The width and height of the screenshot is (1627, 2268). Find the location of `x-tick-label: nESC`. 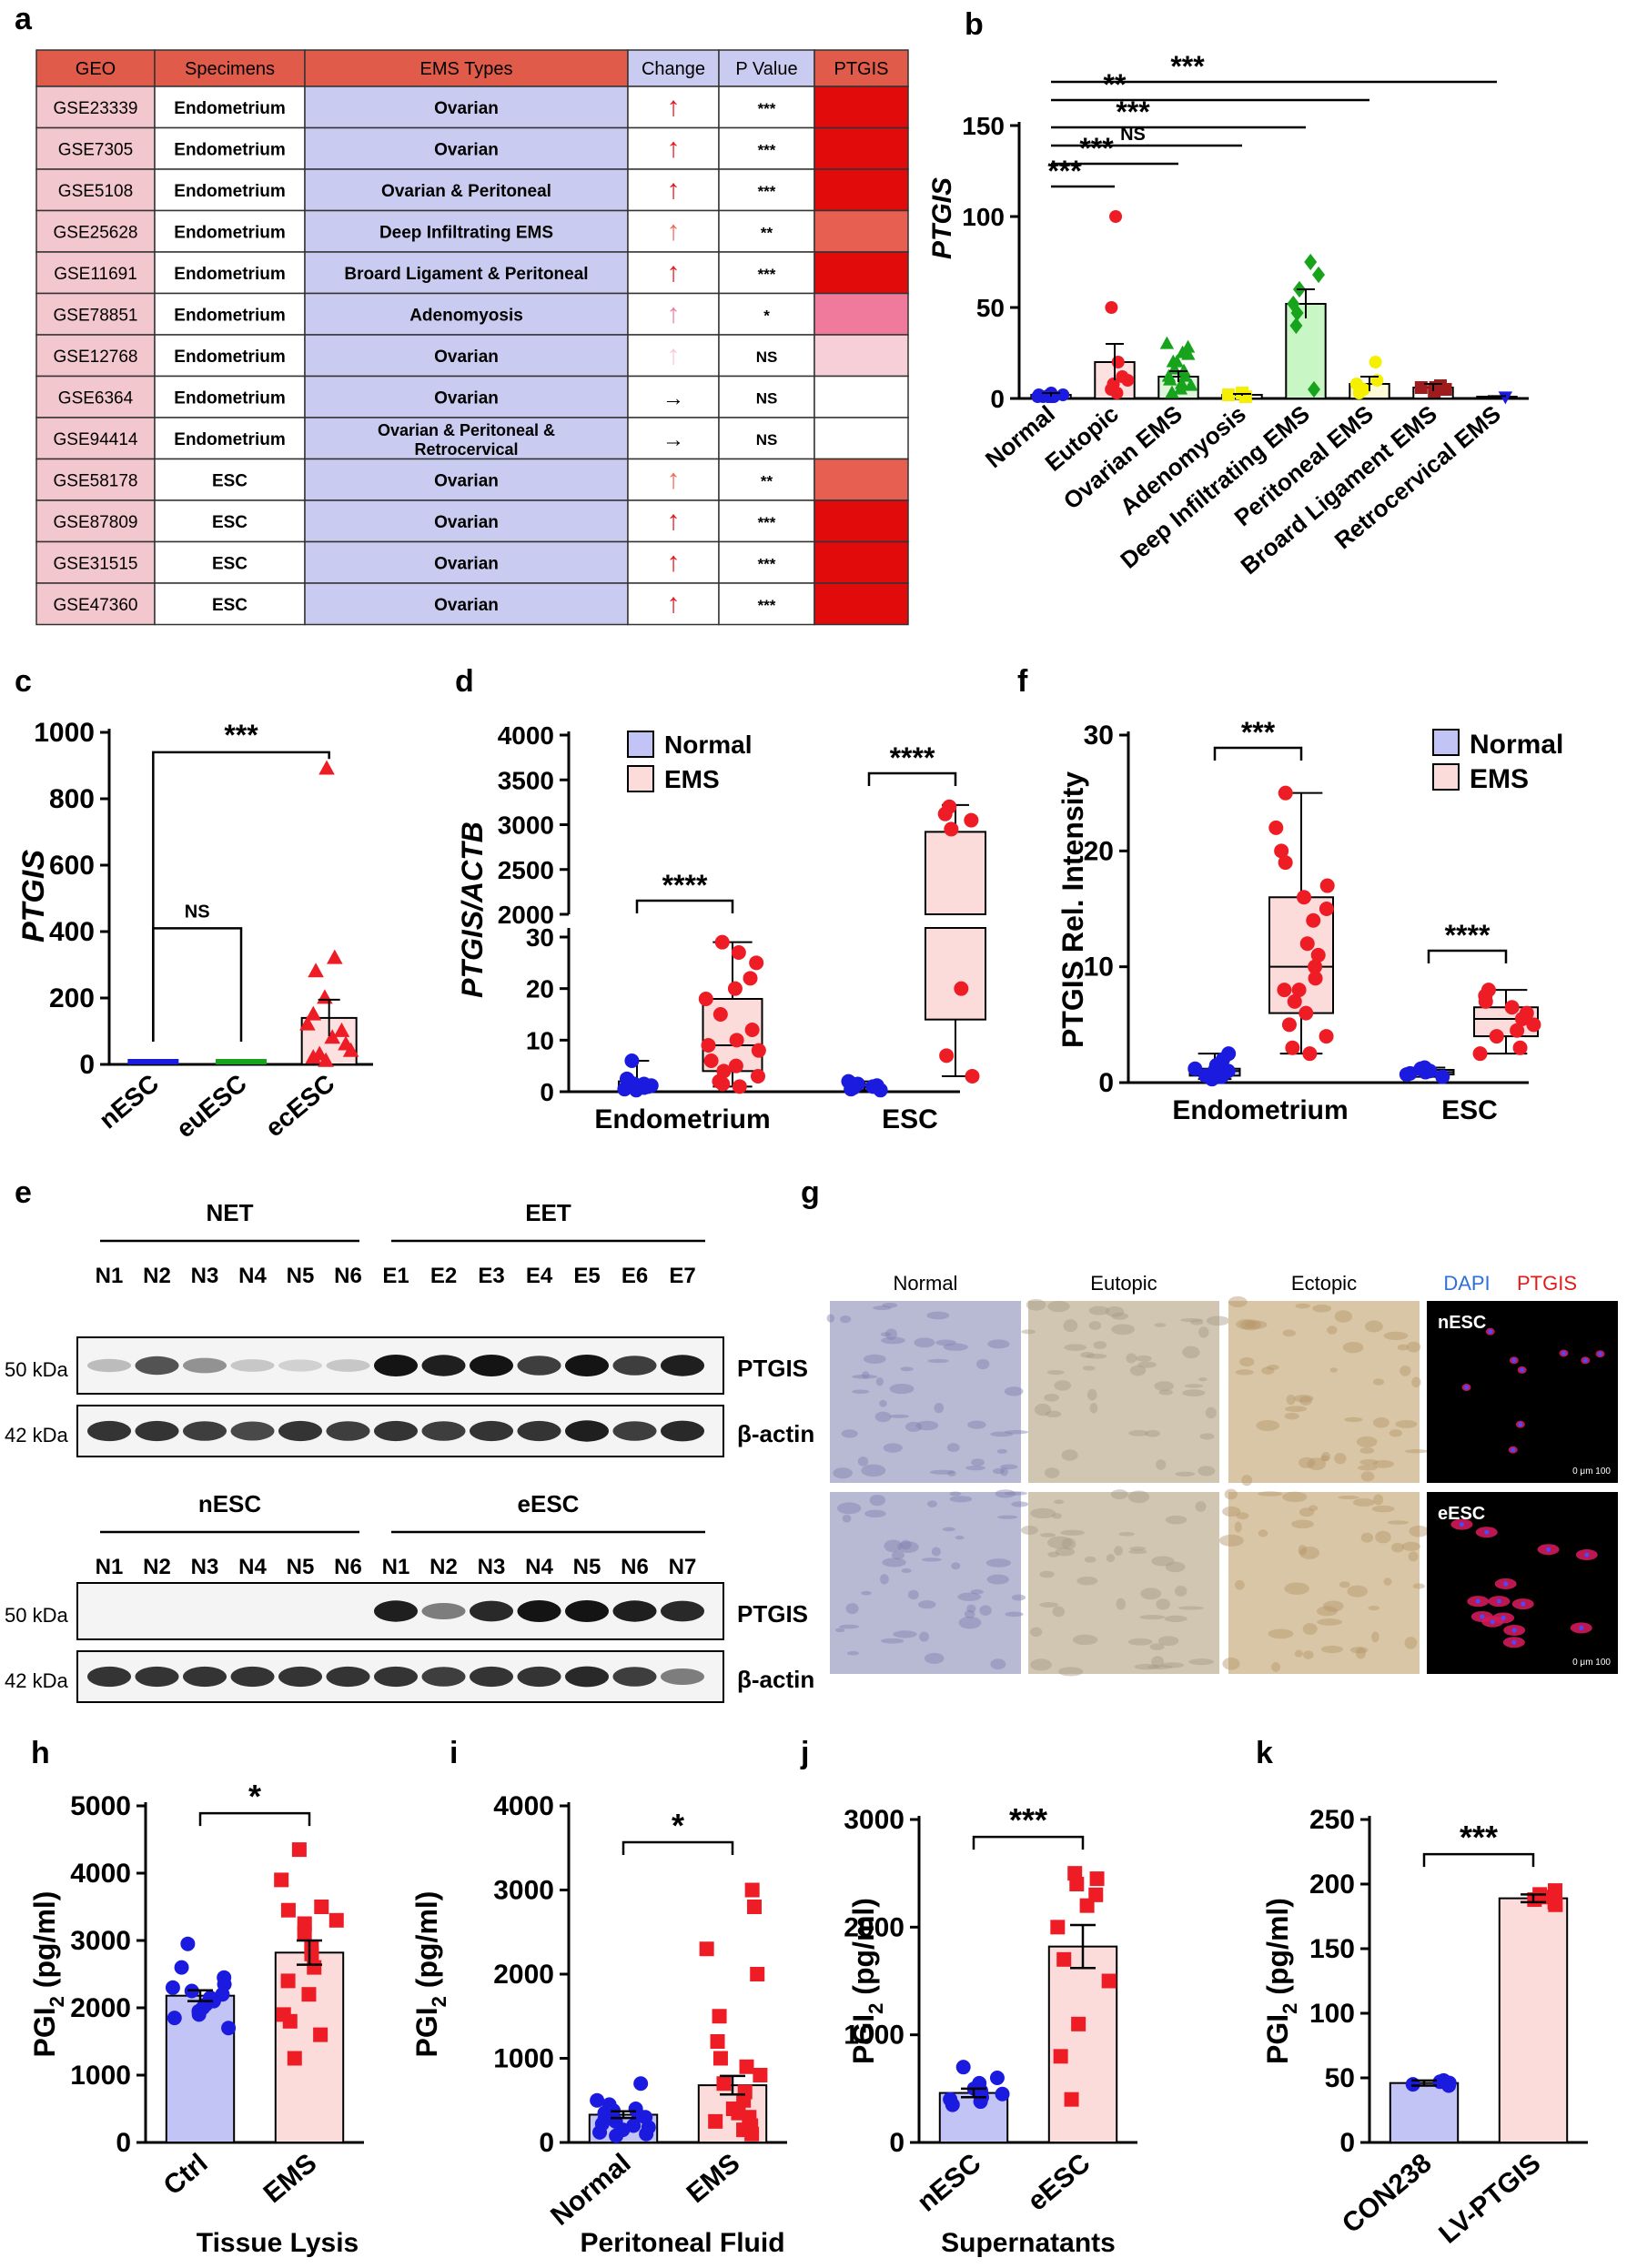

x-tick-label: nESC is located at coordinates (949, 2183).